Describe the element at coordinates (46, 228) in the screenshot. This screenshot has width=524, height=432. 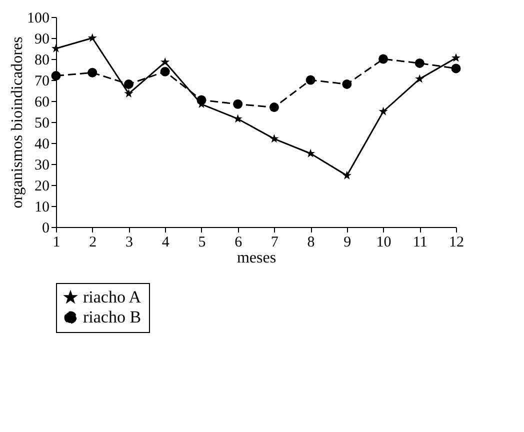
I see `y-tick-label: 0` at that location.